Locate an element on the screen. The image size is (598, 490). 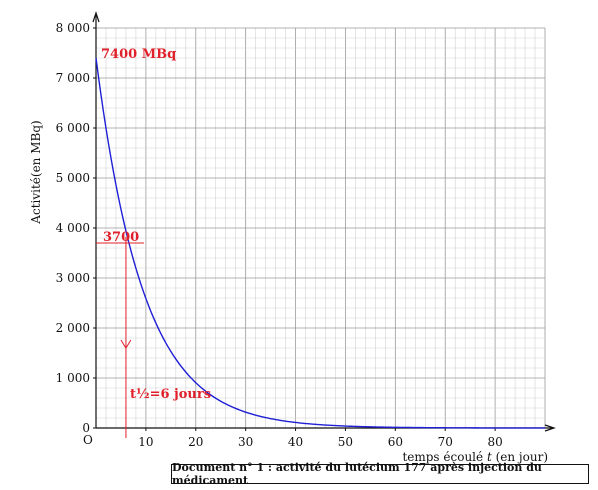
x-axis-label: temps écoulé t (en jour) is located at coordinates (475, 457).